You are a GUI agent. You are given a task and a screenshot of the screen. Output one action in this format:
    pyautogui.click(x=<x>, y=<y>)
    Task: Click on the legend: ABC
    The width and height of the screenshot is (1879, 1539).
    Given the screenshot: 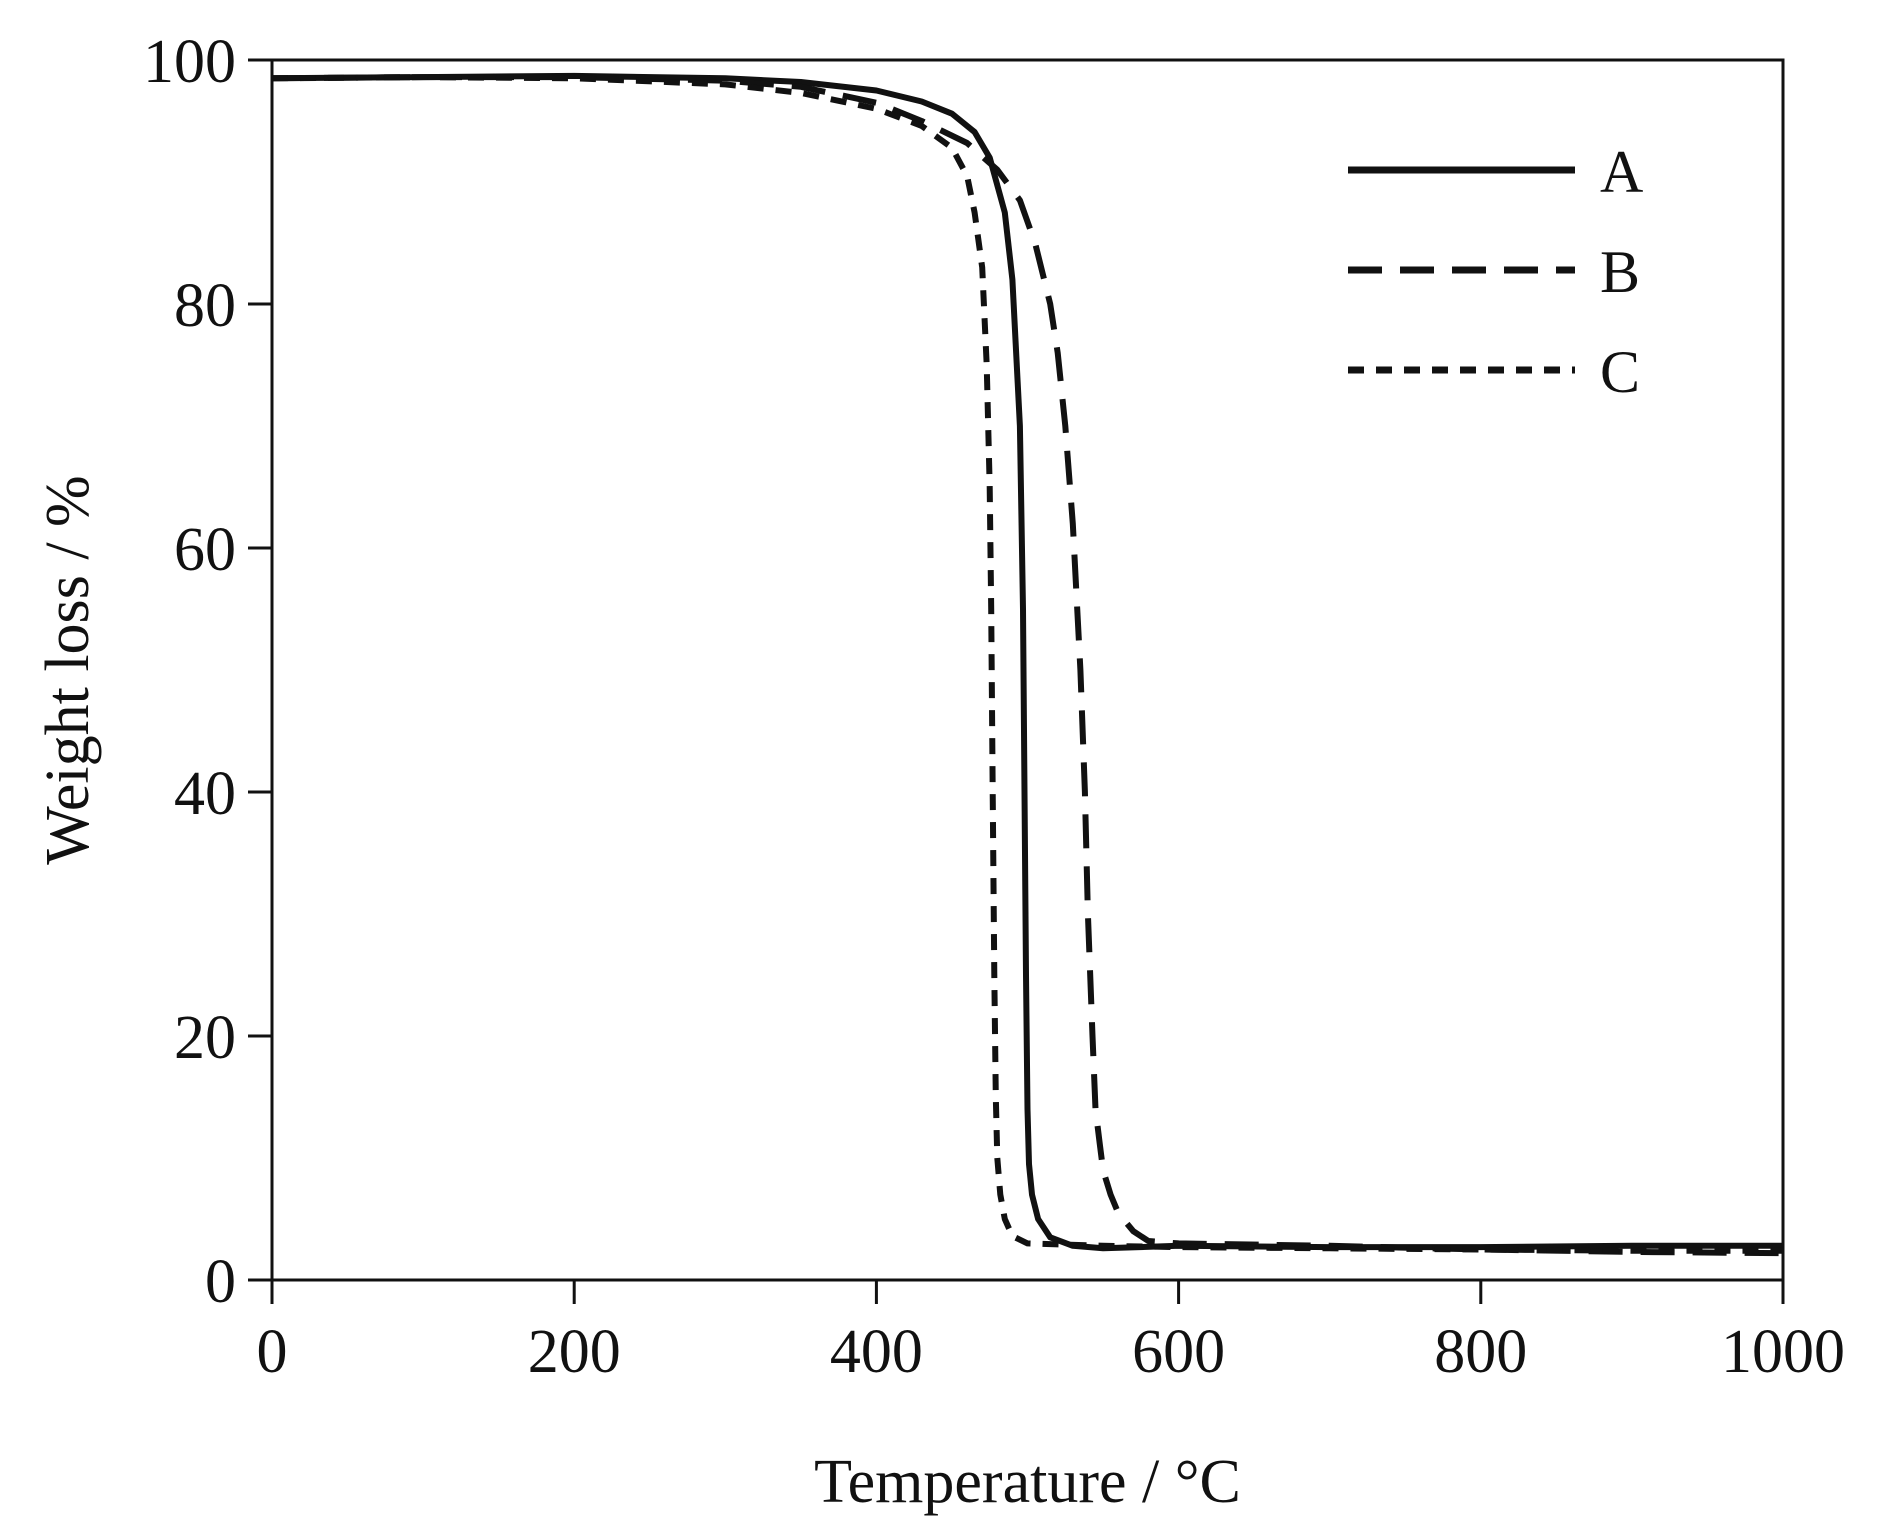 What is the action you would take?
    pyautogui.click(x=1495, y=272)
    